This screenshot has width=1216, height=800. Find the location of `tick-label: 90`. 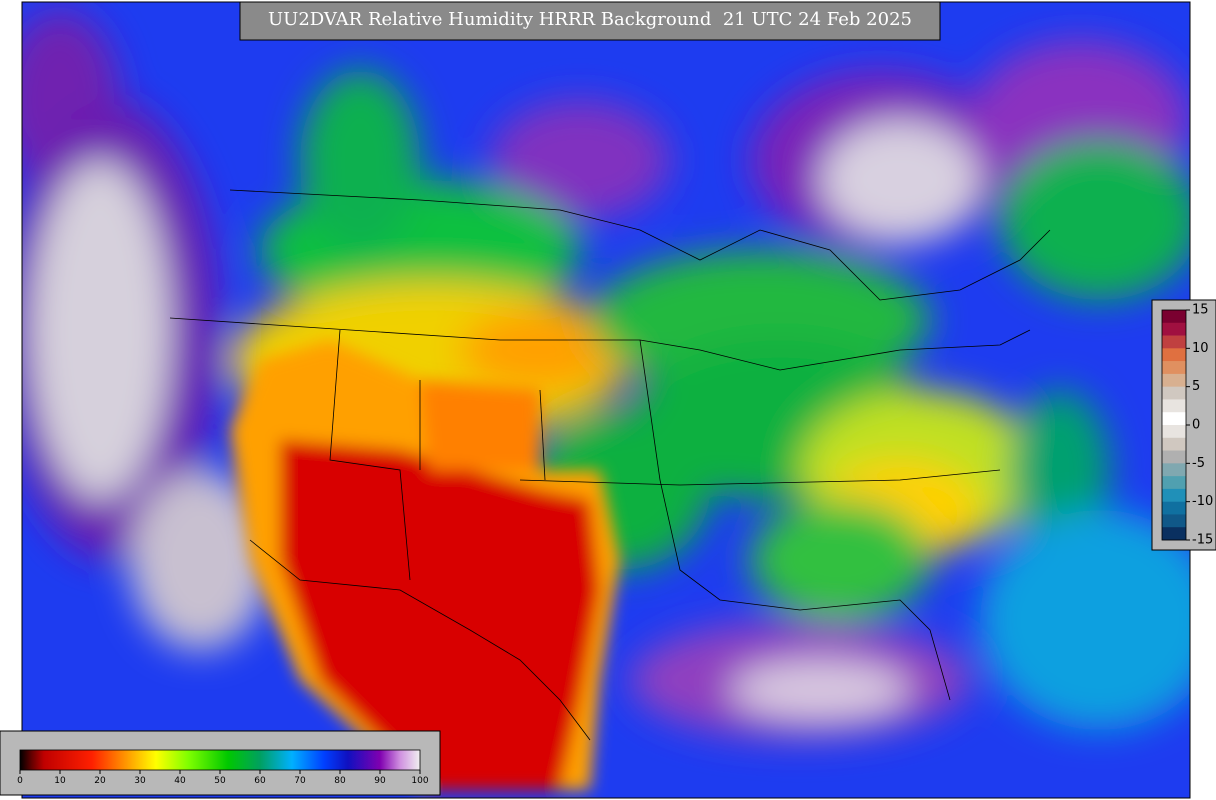

tick-label: 90 is located at coordinates (380, 781).